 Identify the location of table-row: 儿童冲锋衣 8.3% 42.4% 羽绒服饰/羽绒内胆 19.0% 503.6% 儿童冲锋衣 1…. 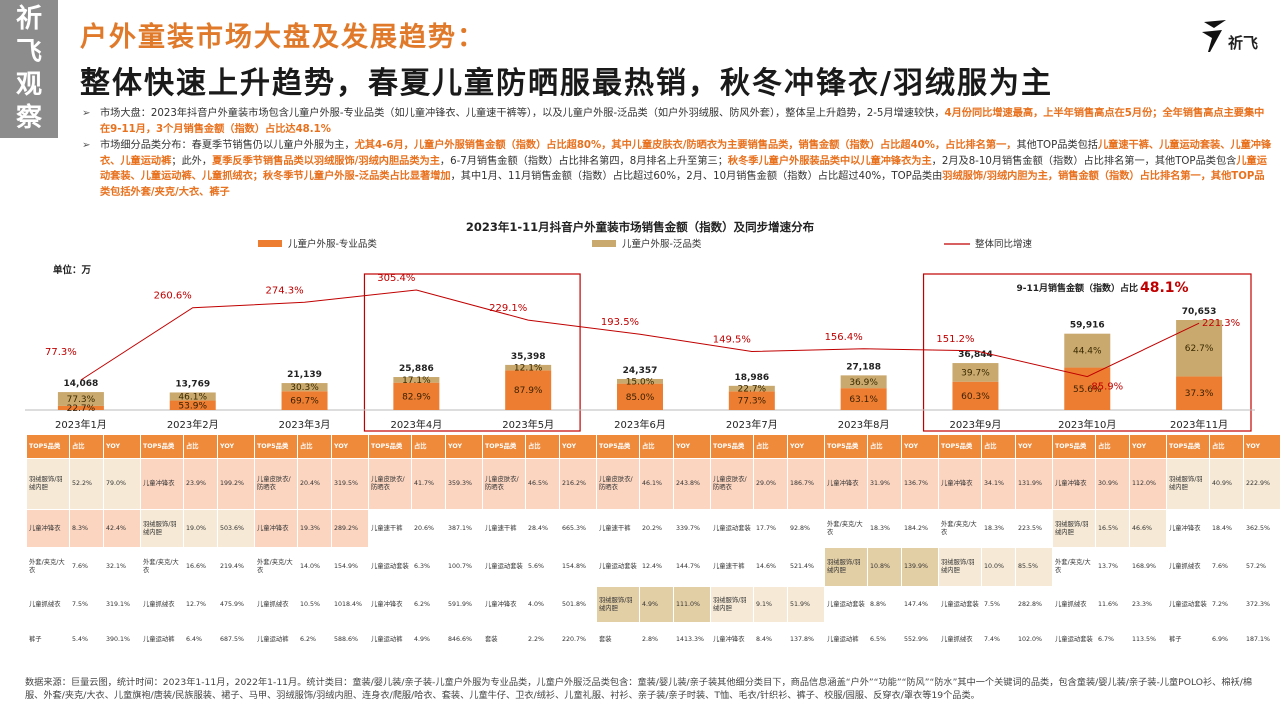
(653, 528).